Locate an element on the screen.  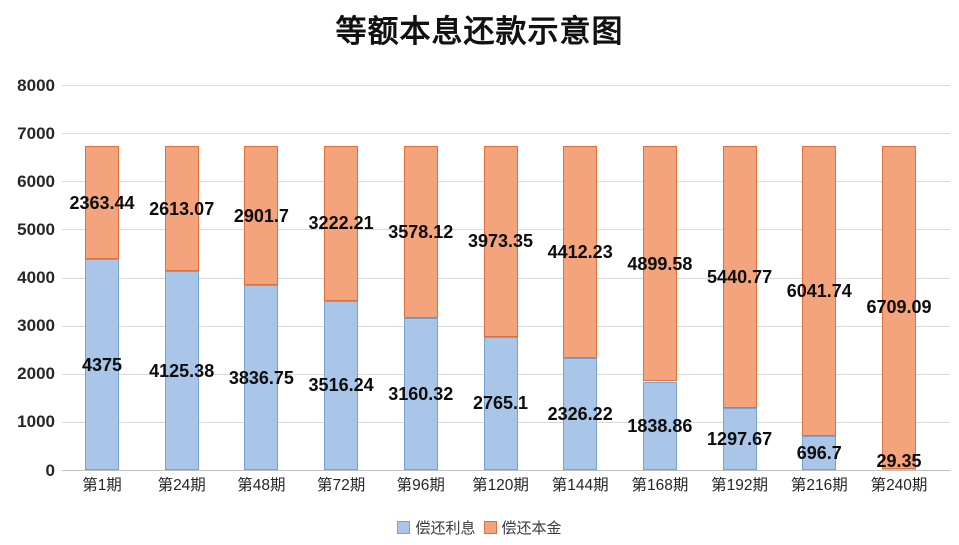
chart-title: 等额本息还款示意图 is located at coordinates (479, 31).